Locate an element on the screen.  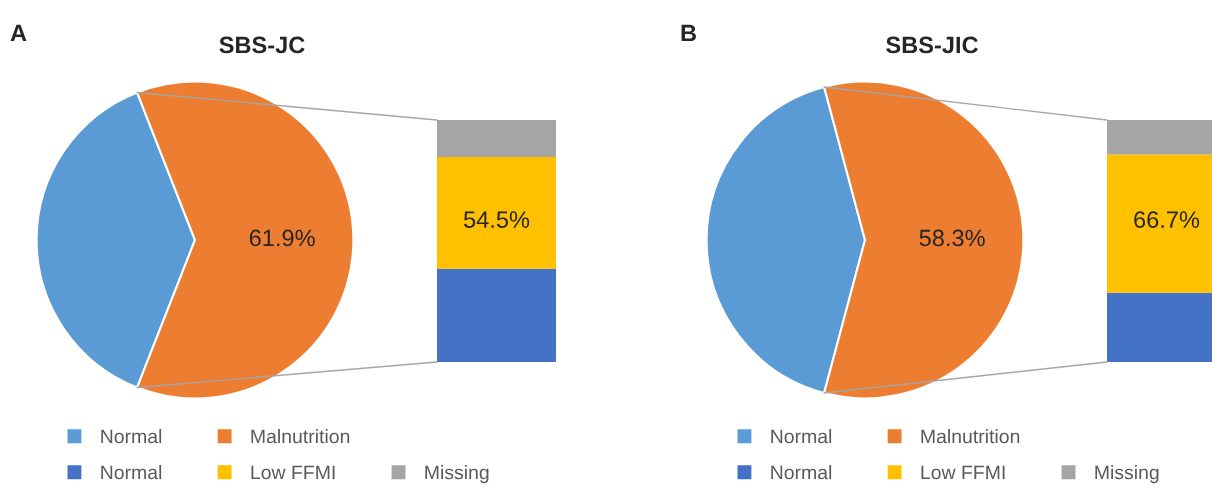
chart-title: SBS-JIC is located at coordinates (932, 45).